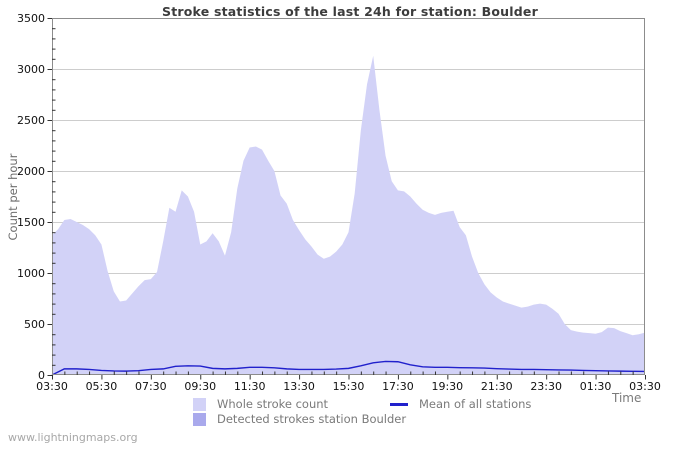 The image size is (700, 450). Describe the element at coordinates (31, 120) in the screenshot. I see `svg-text: 2500` at that location.